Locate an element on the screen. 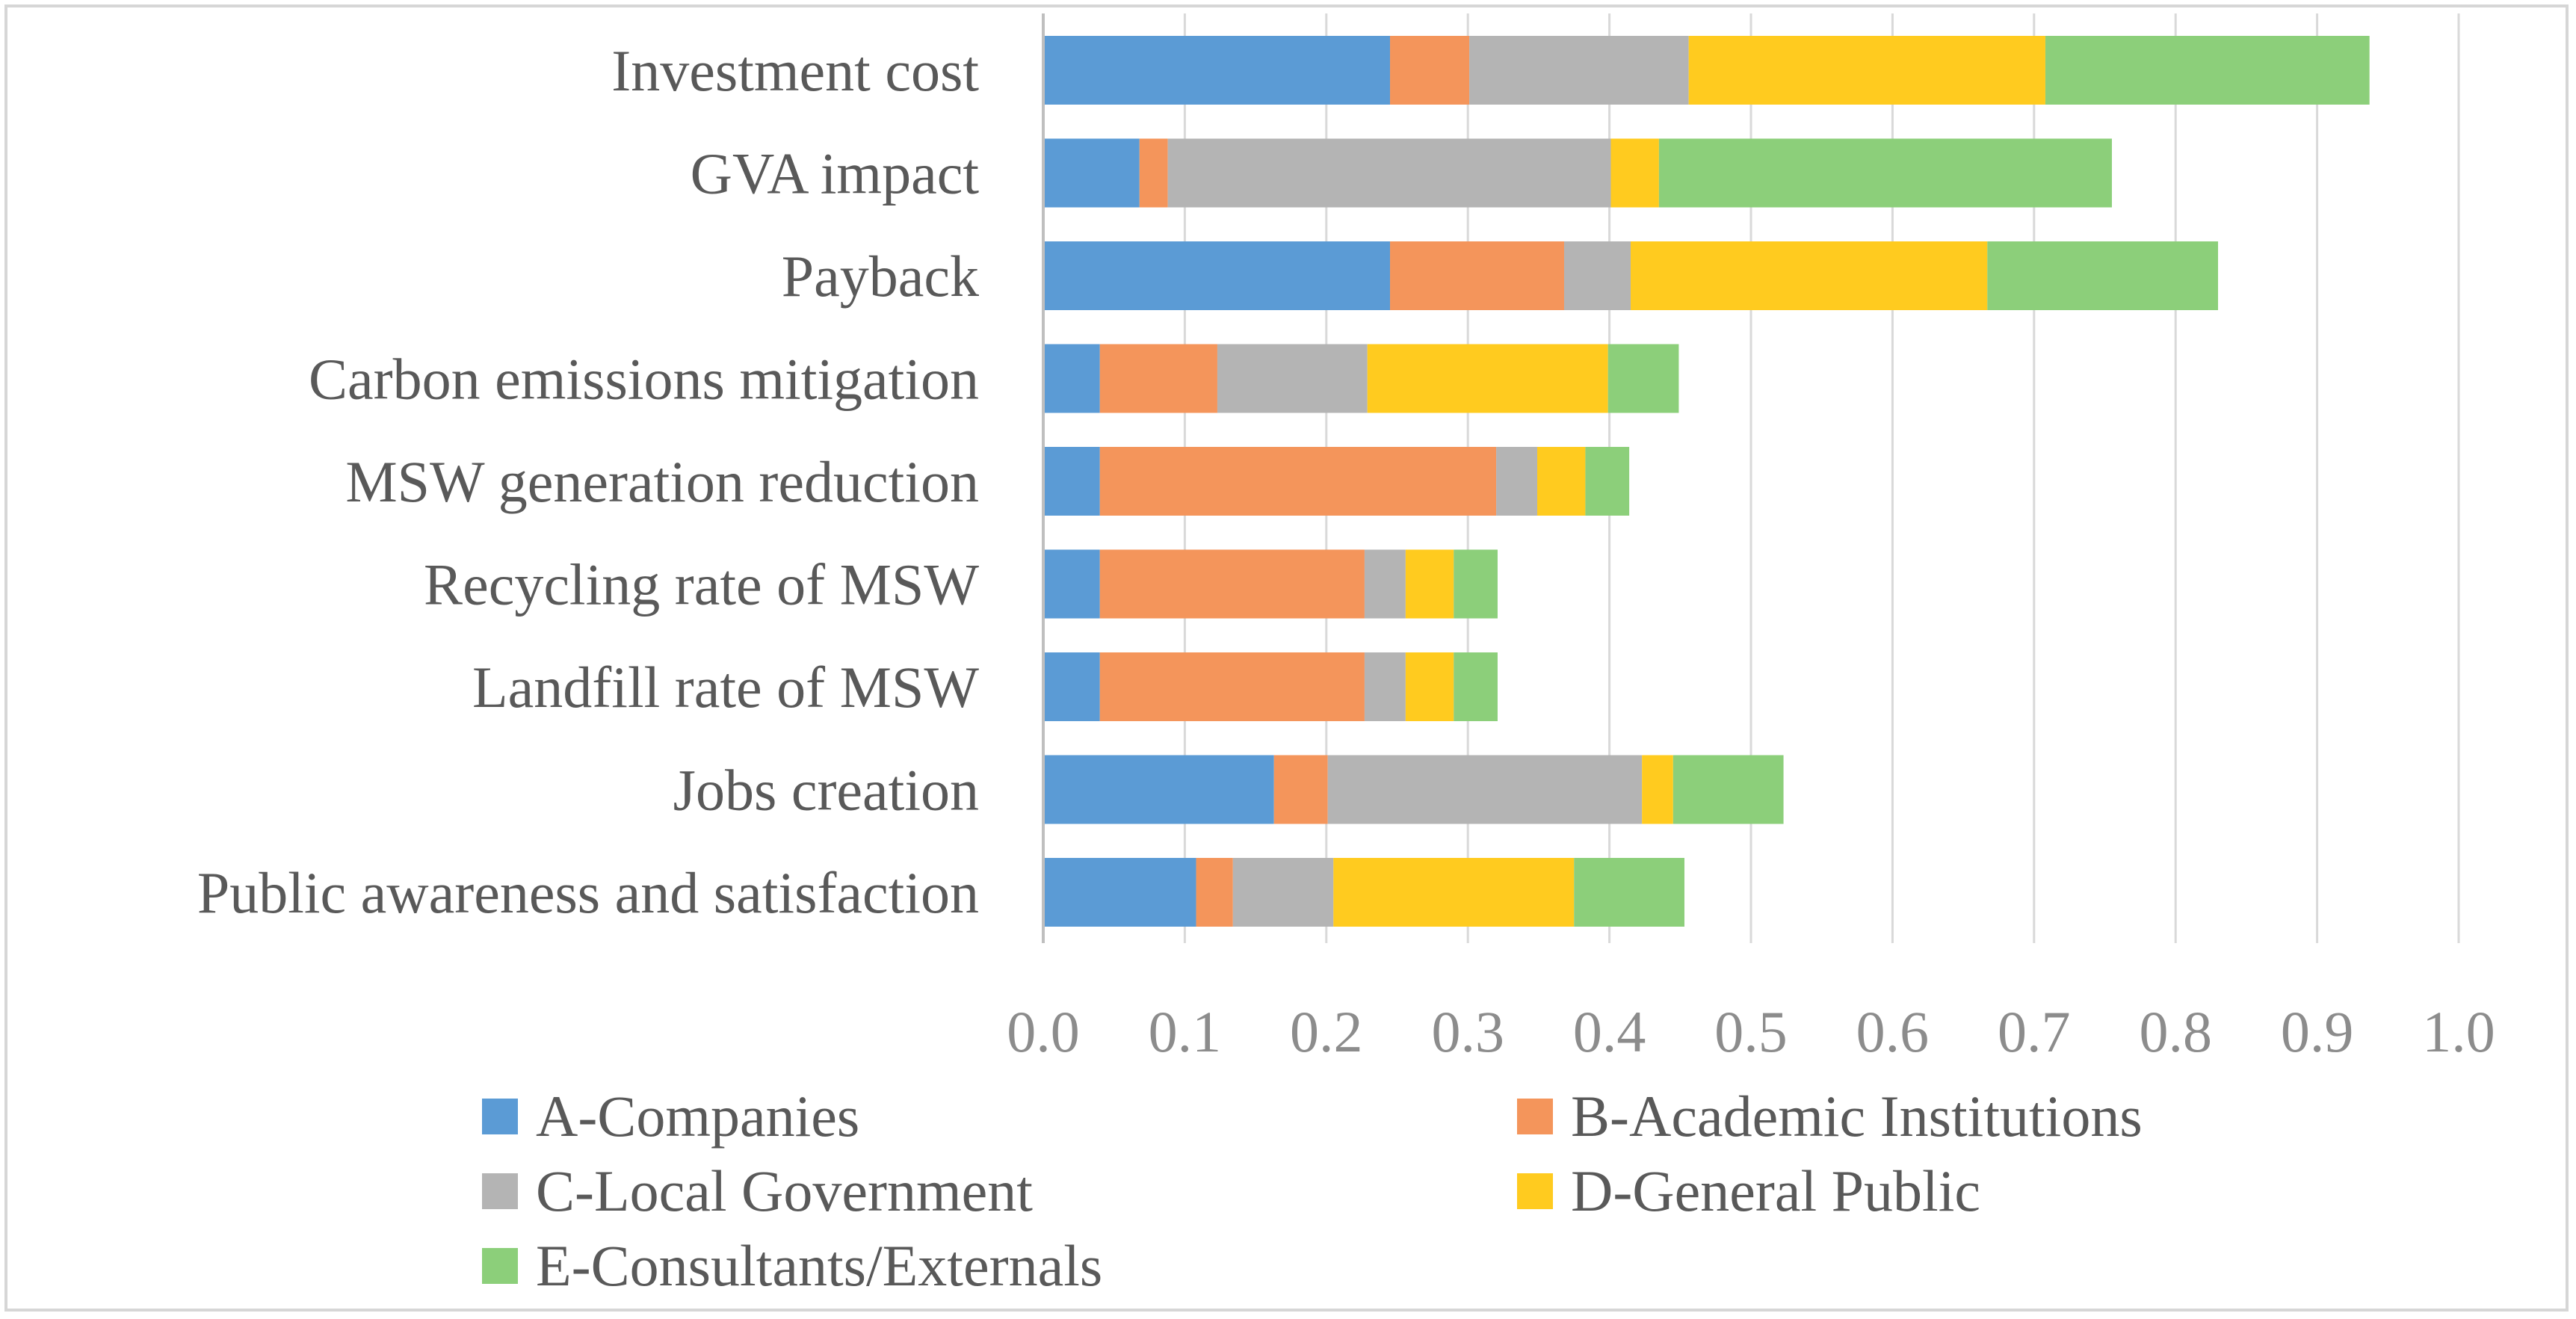 This screenshot has width=2576, height=1319. category-label: Landfill rate of MSW is located at coordinates (725, 688).